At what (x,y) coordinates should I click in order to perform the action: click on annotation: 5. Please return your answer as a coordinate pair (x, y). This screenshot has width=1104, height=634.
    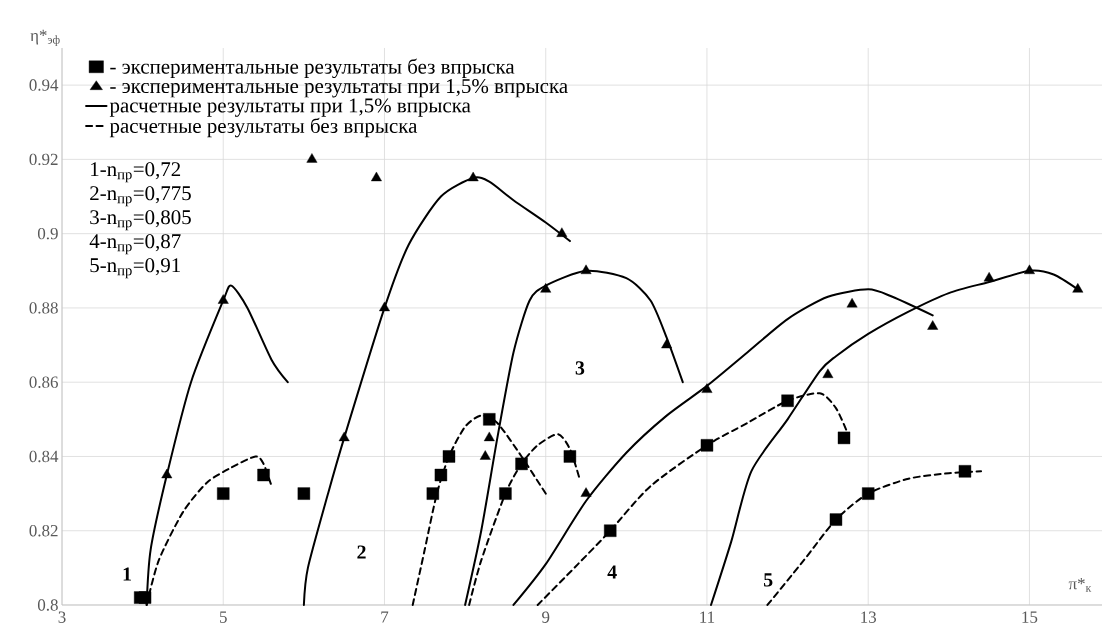
    Looking at the image, I should click on (768, 580).